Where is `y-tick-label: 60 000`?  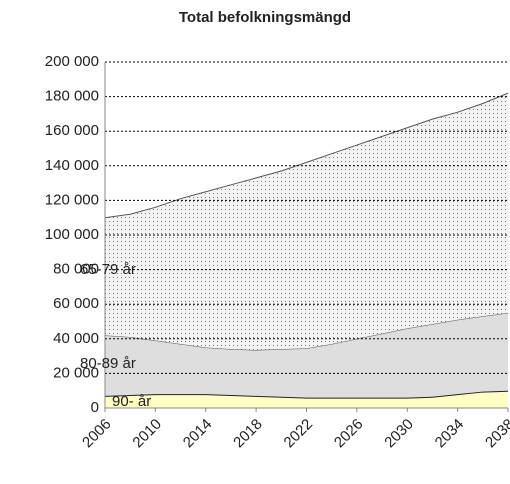
y-tick-label: 60 000 is located at coordinates (76, 303).